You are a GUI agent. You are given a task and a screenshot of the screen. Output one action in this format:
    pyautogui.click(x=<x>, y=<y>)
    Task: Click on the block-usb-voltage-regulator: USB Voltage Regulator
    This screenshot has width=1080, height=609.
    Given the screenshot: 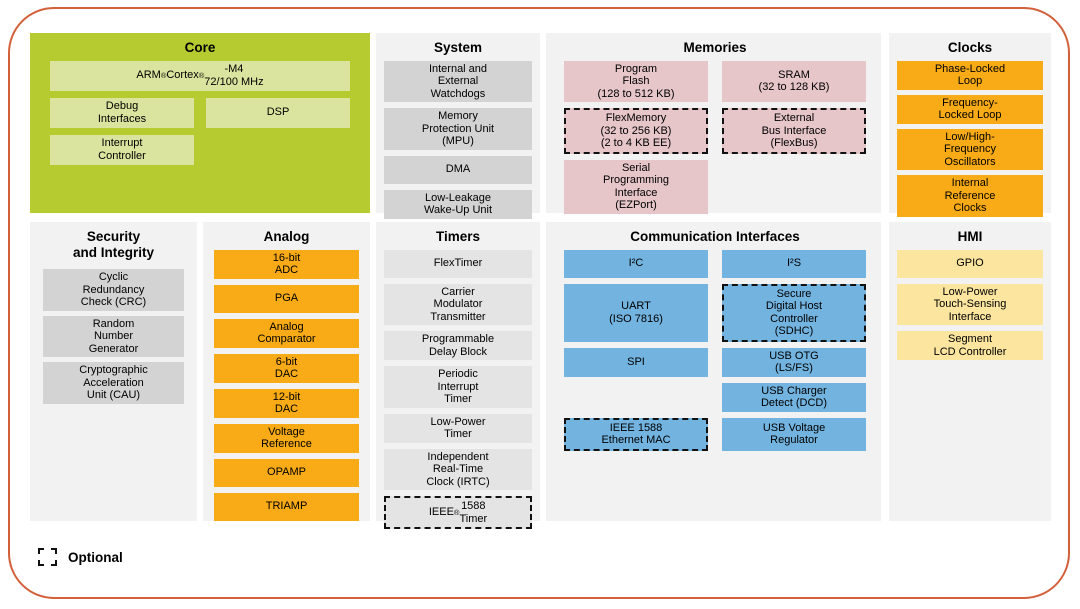 What is the action you would take?
    pyautogui.click(x=794, y=434)
    